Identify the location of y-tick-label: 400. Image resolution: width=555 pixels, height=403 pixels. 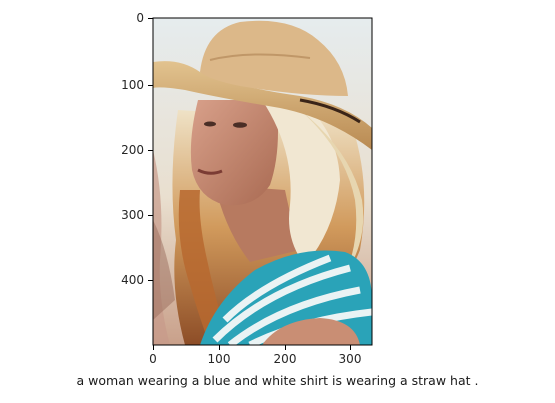
(132, 280).